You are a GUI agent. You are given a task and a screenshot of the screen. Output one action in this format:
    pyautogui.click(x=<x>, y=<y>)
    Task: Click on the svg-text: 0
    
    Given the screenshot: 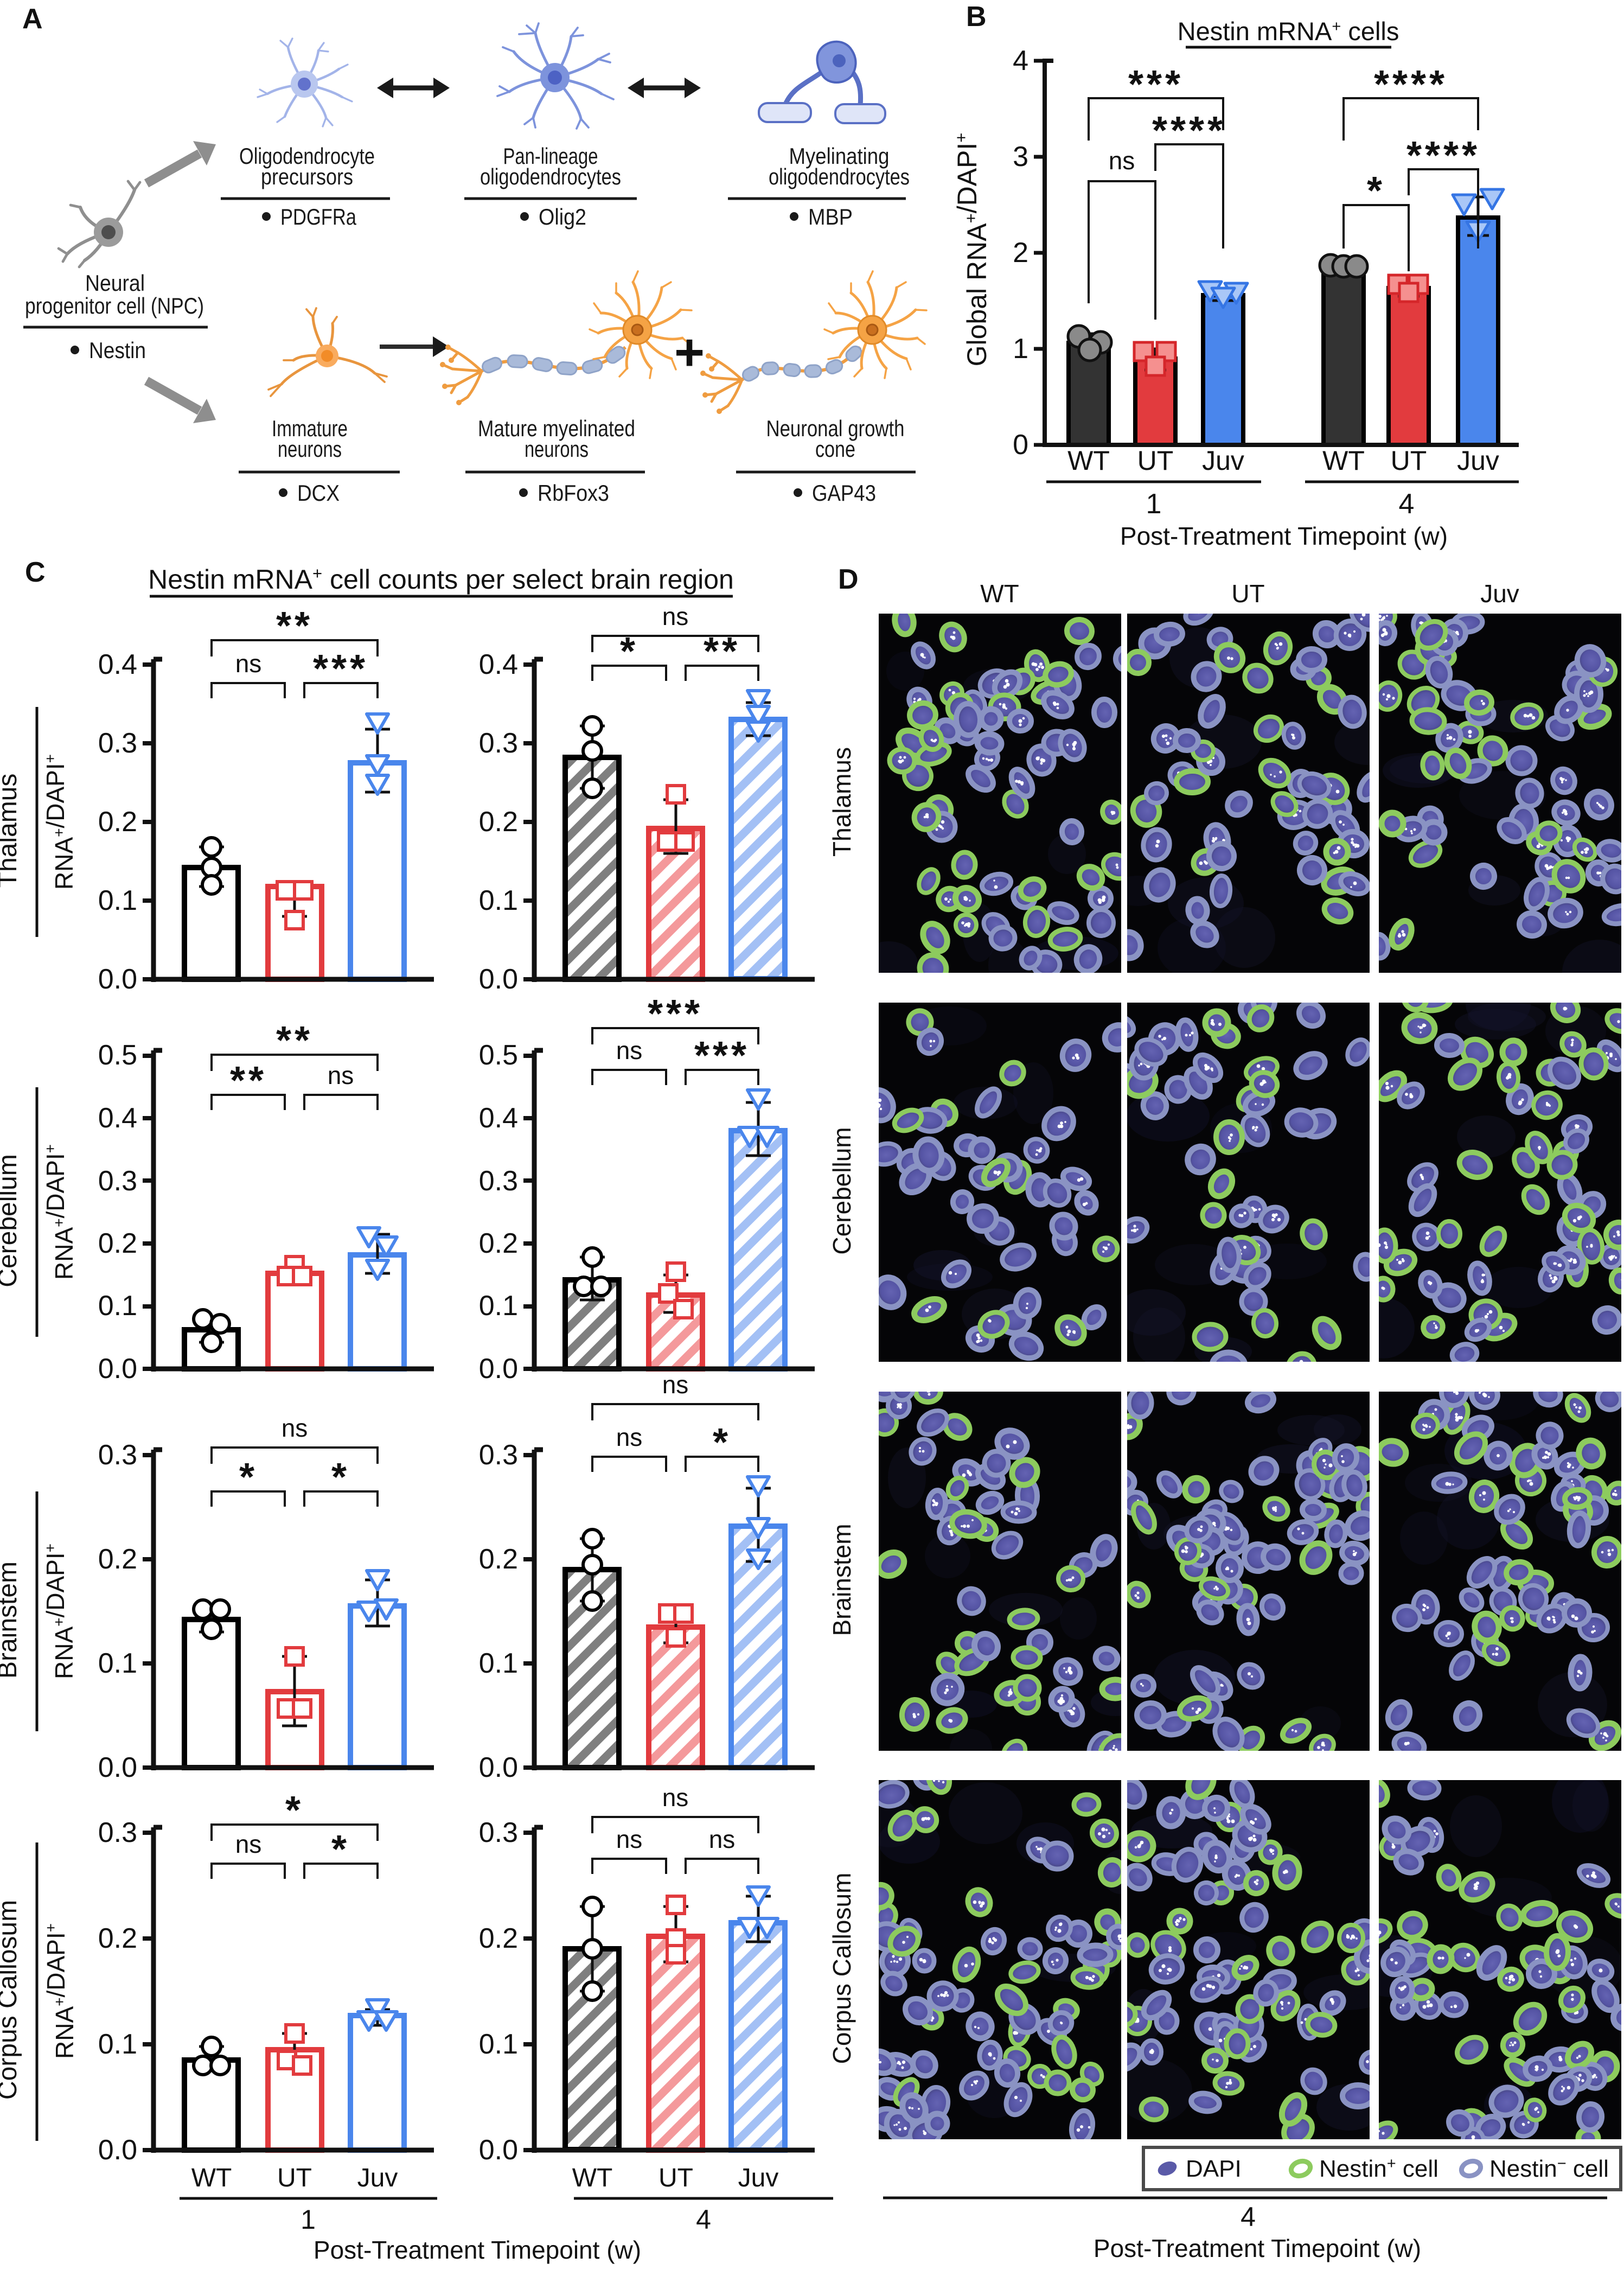 What is the action you would take?
    pyautogui.click(x=1020, y=445)
    